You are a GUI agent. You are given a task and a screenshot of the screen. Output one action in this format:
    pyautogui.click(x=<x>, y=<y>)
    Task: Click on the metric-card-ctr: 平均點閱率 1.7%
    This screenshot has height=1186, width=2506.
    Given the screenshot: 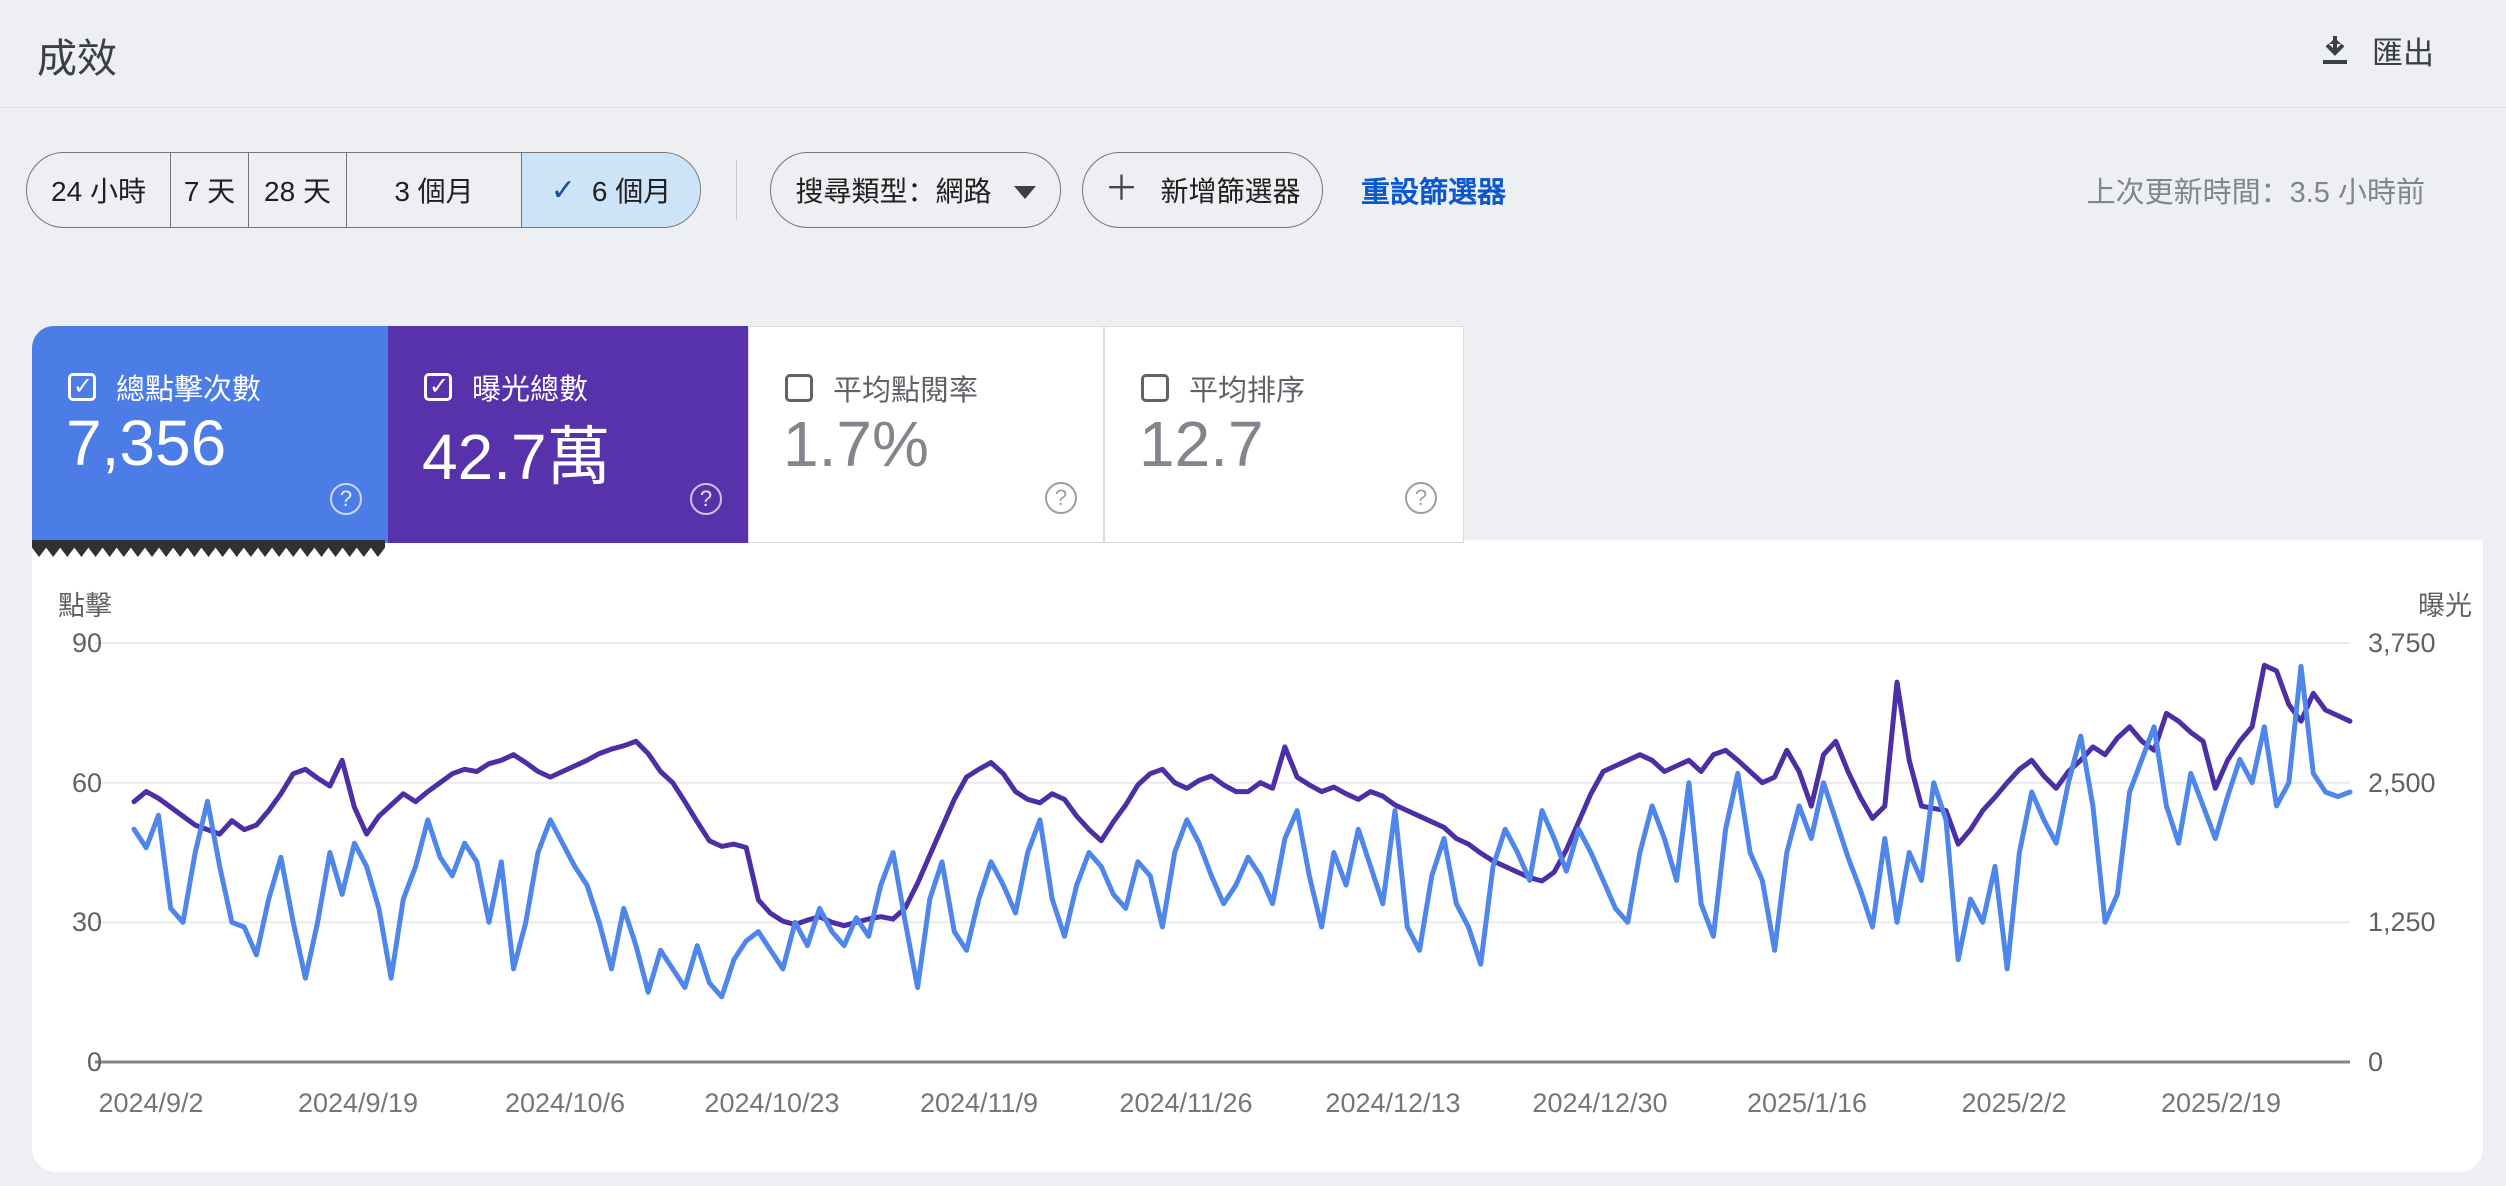 What is the action you would take?
    pyautogui.click(x=926, y=434)
    